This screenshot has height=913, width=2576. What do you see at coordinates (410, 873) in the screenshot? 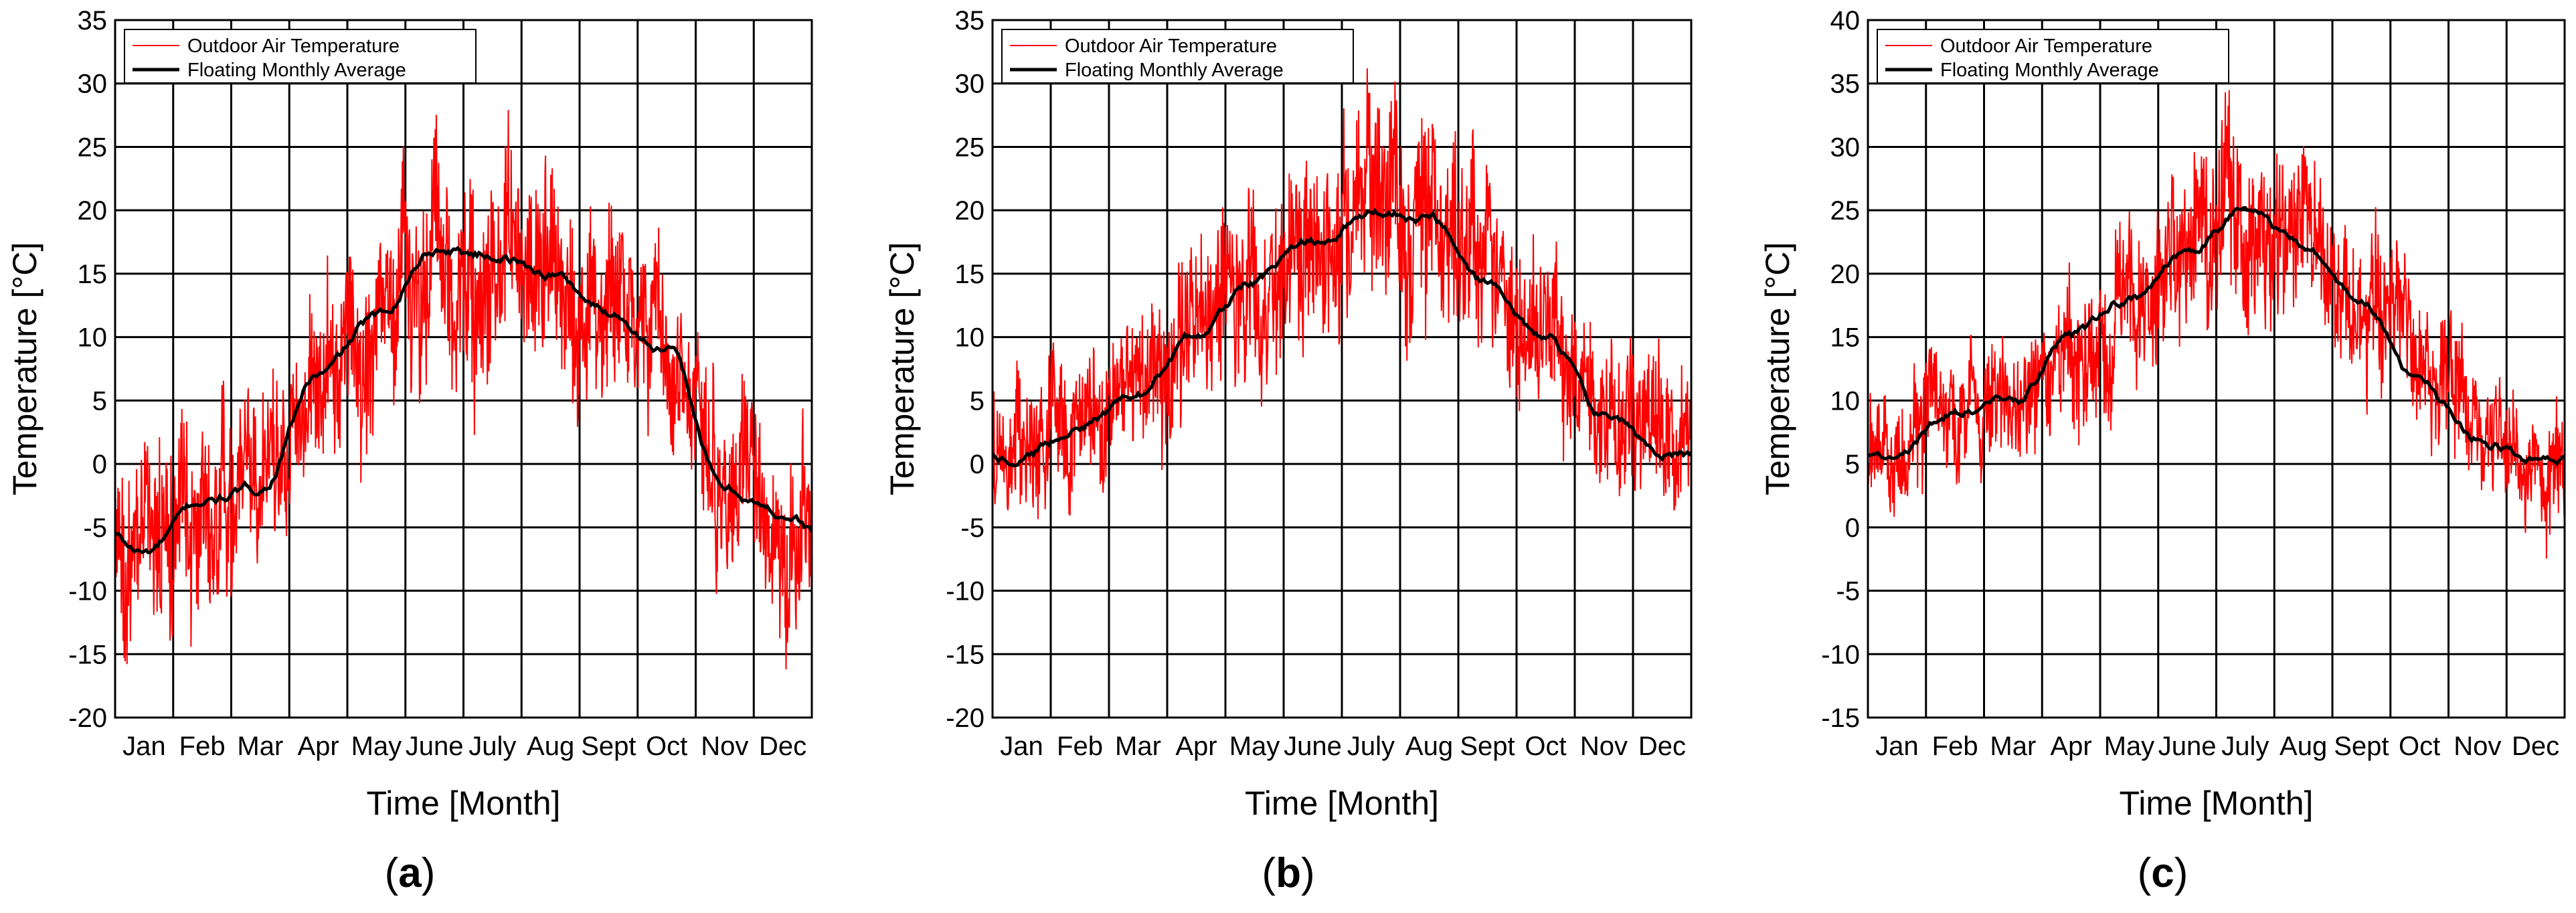
I see `panel-label: (a)` at bounding box center [410, 873].